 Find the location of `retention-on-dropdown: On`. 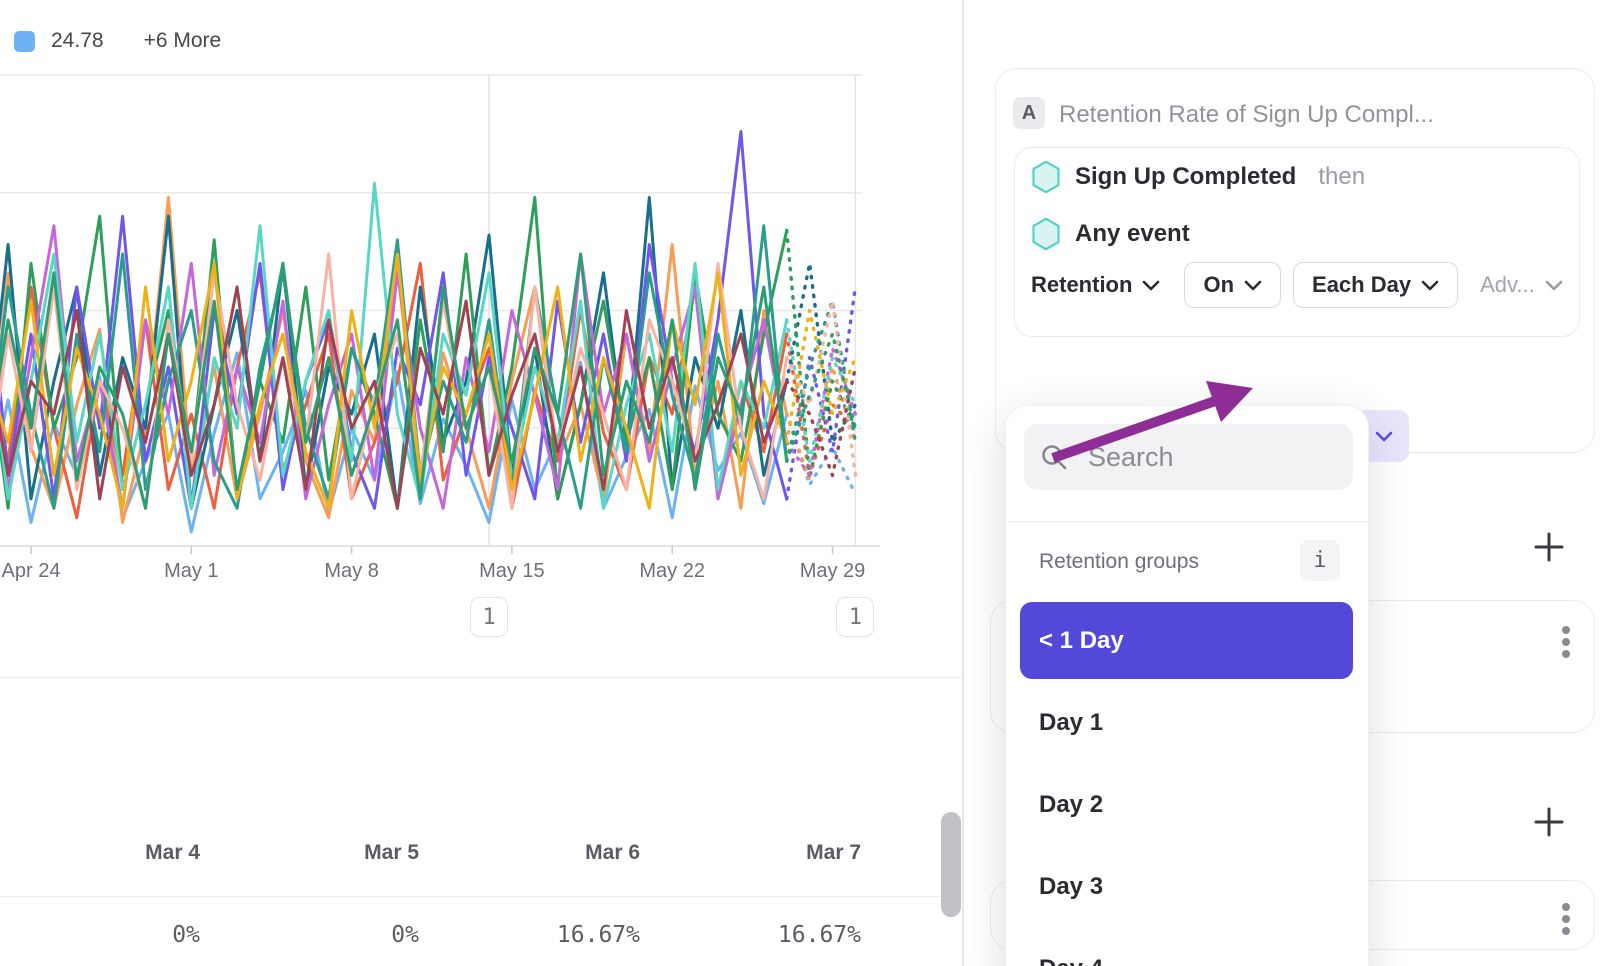

retention-on-dropdown: On is located at coordinates (1233, 285).